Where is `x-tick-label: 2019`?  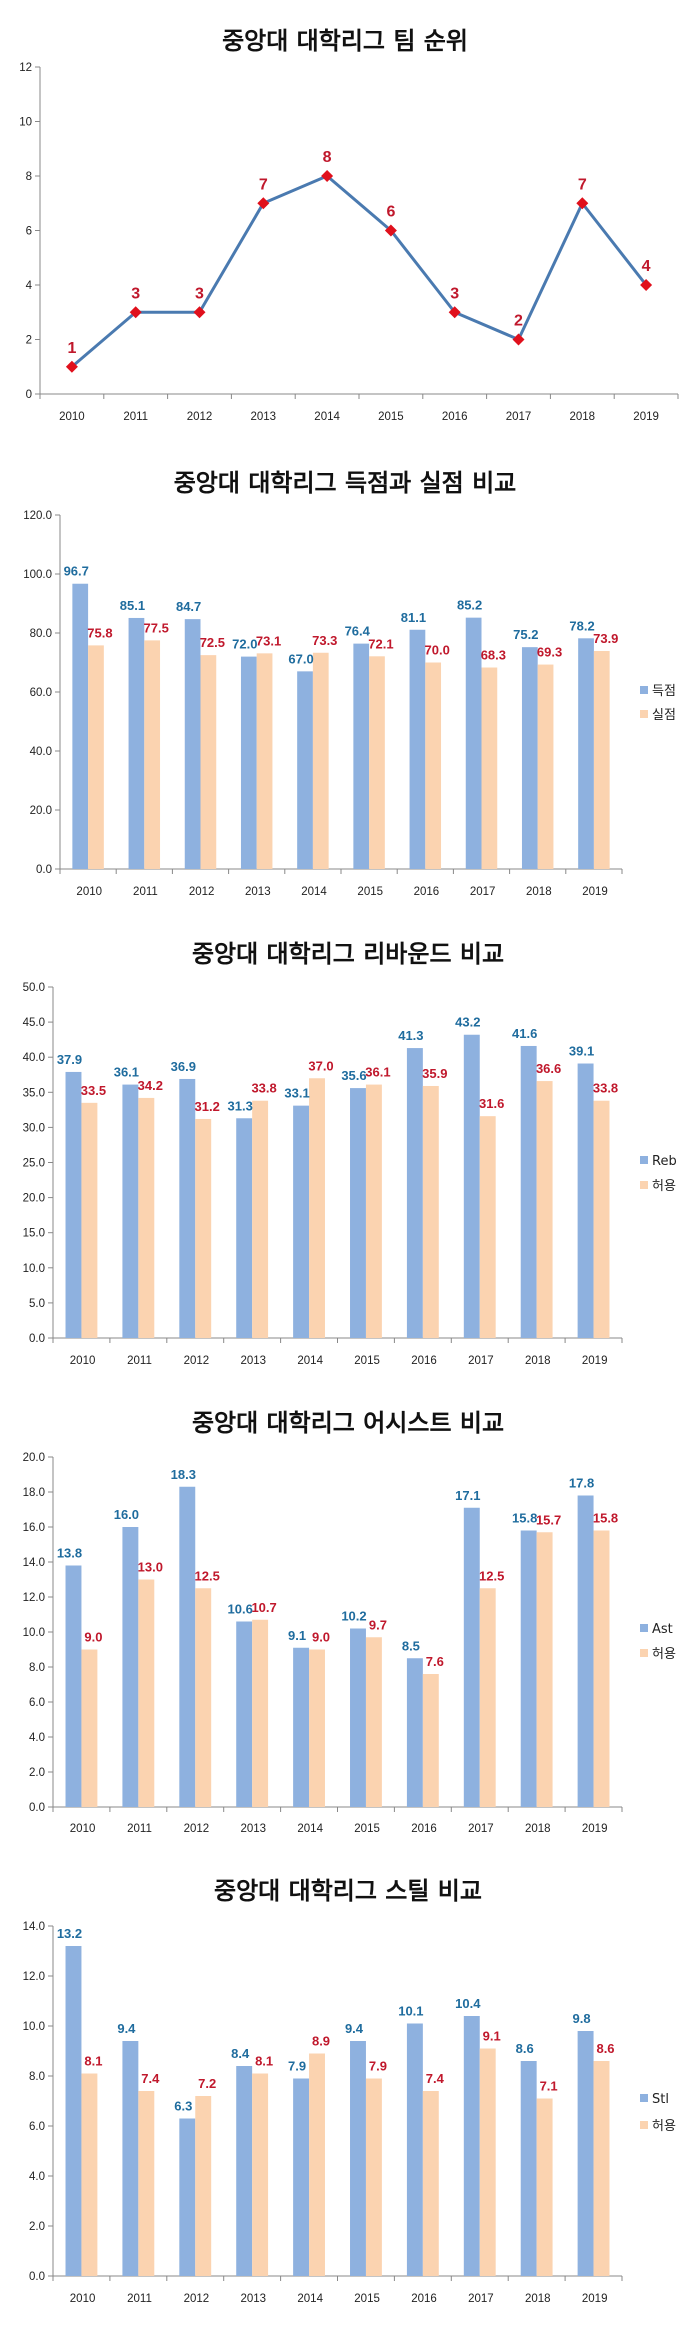 x-tick-label: 2019 is located at coordinates (595, 892).